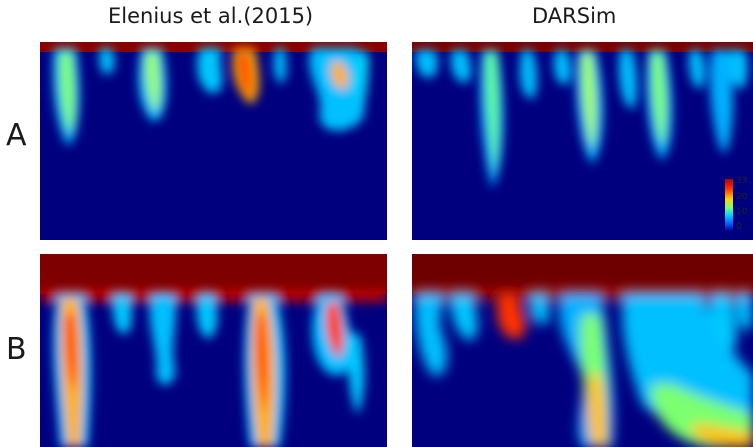 This screenshot has height=447, width=753. I want to click on column-title-elenius: Elenius et al.(2015), so click(211, 16).